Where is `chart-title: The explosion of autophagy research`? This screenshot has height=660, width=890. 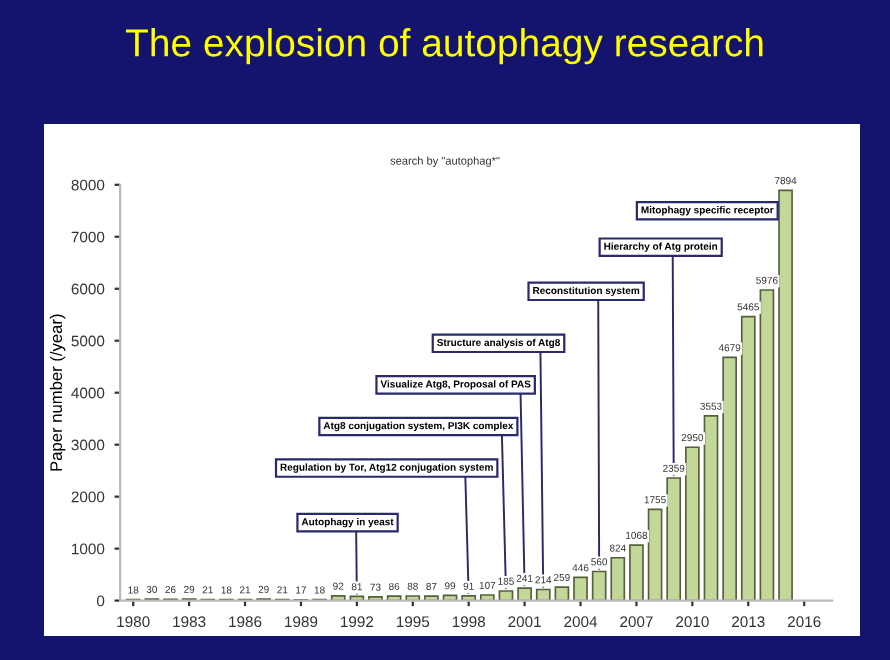
chart-title: The explosion of autophagy research is located at coordinates (444, 46).